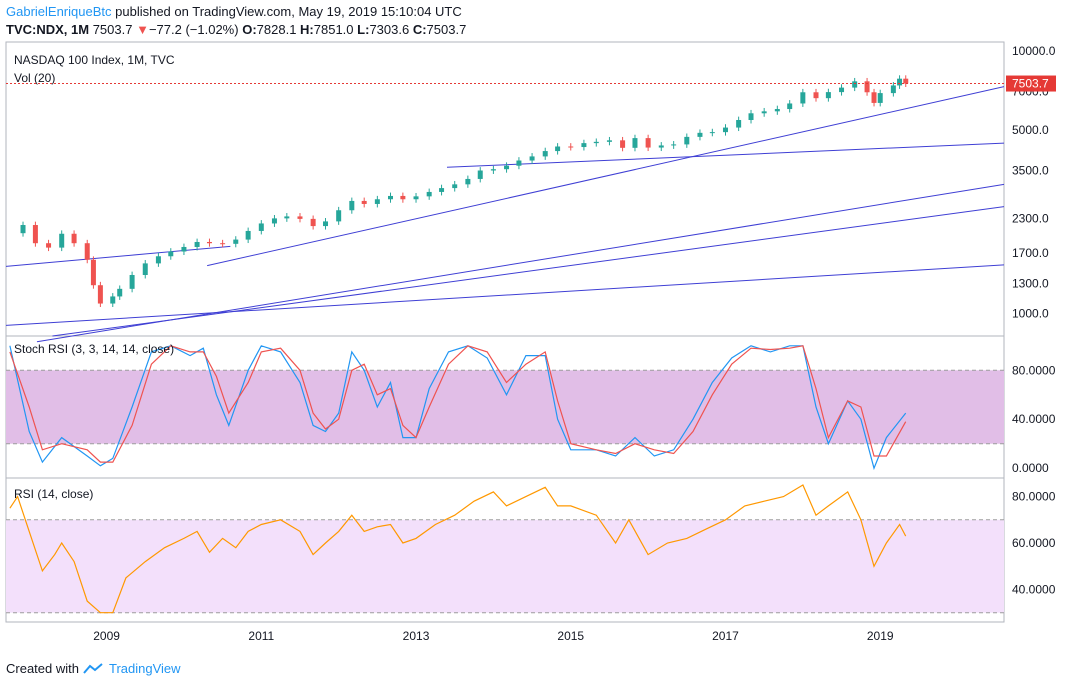 The height and width of the screenshot is (687, 1073). Describe the element at coordinates (144, 668) in the screenshot. I see `tradingview-brand: TradingView` at that location.